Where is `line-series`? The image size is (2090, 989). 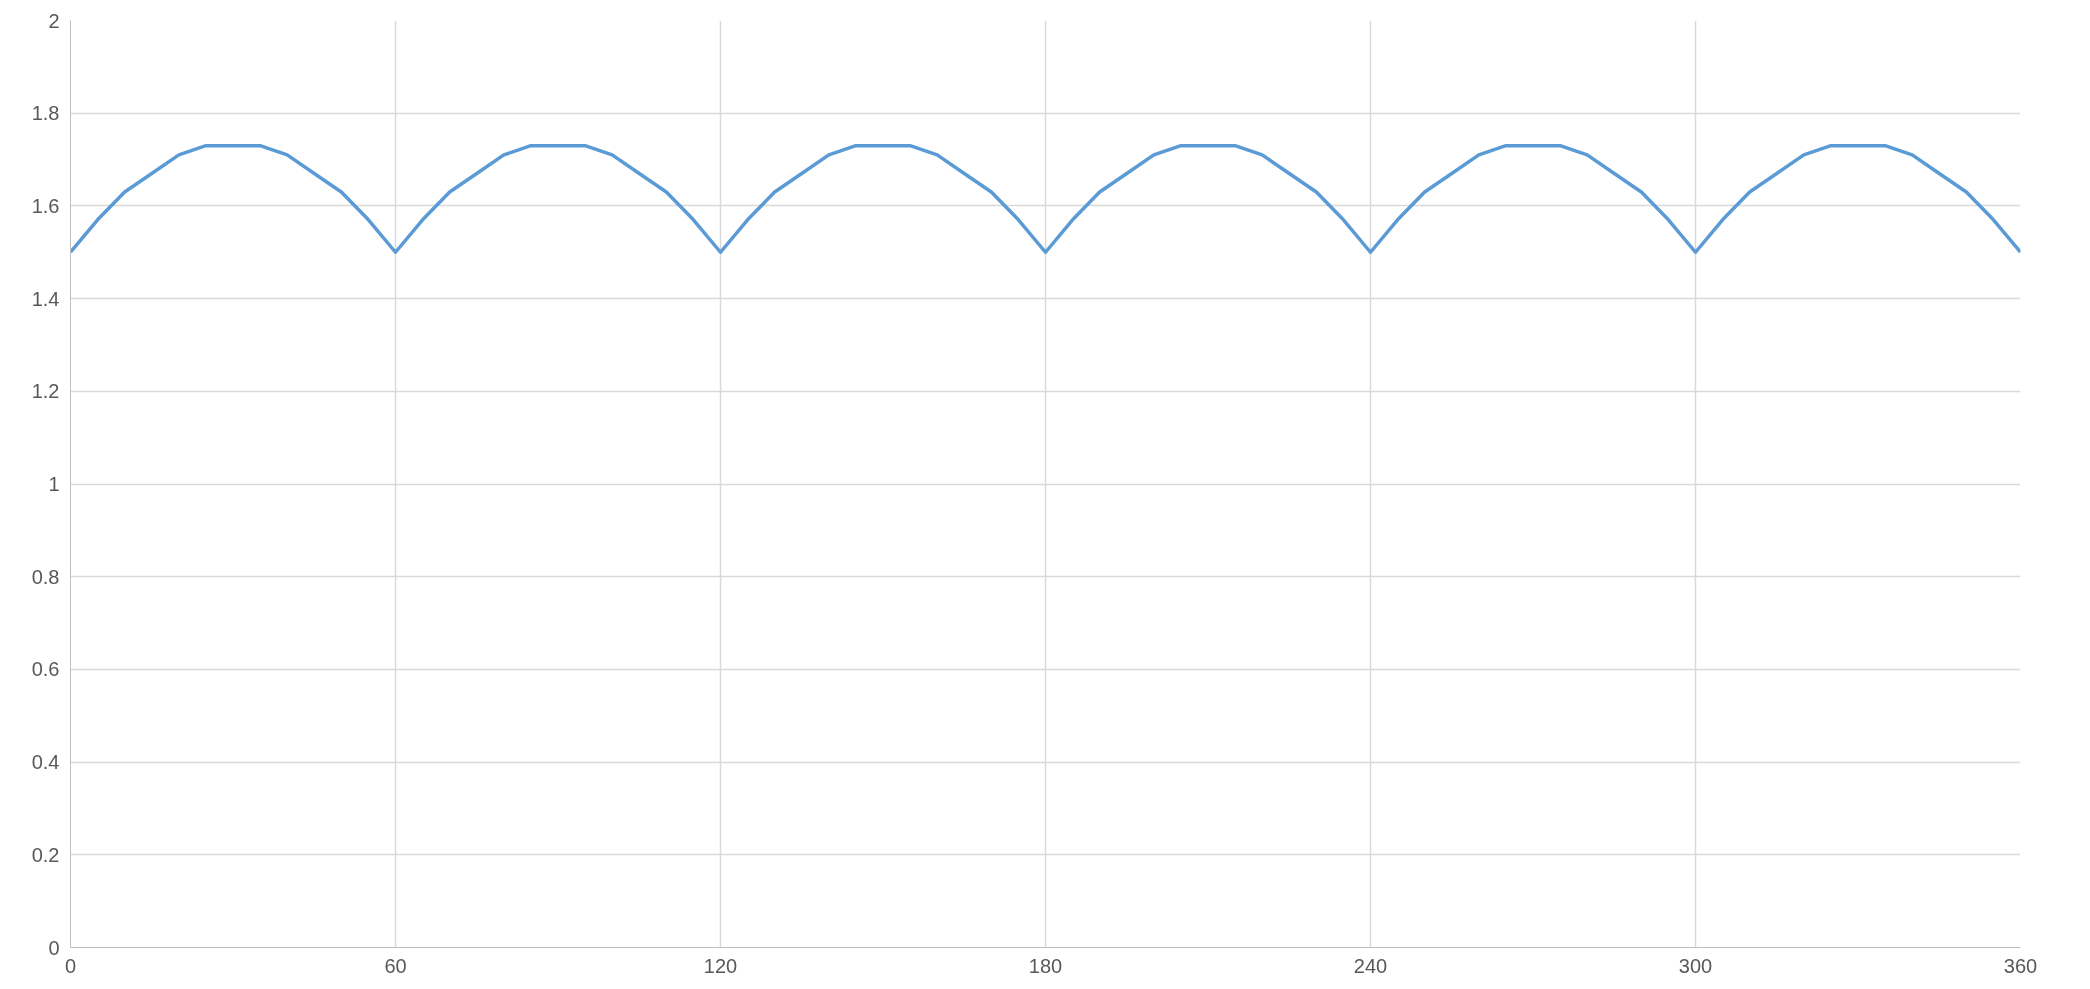
line-series is located at coordinates (1045, 198).